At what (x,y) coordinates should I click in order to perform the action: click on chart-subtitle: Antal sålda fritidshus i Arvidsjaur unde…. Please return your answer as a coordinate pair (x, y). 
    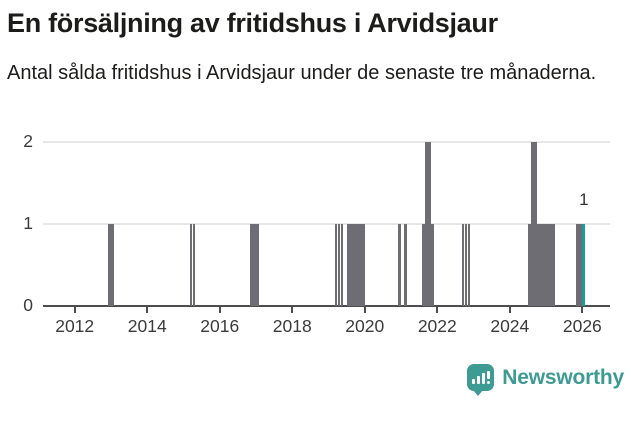
    Looking at the image, I should click on (302, 73).